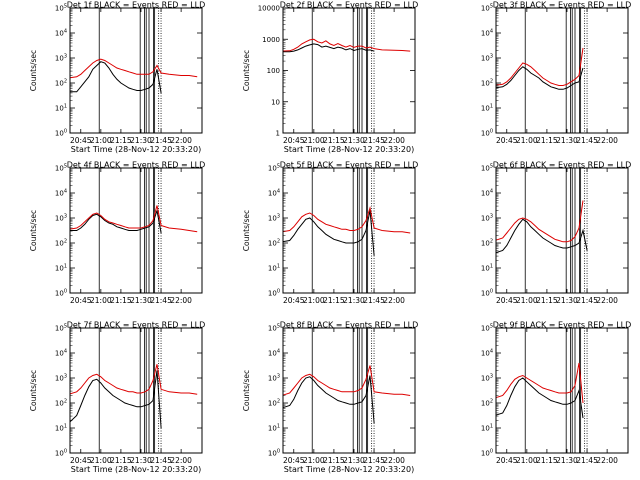 The width and height of the screenshot is (640, 480). I want to click on chart-title: Det 3f BLACK = Events RED = LLD, so click(562, 5).